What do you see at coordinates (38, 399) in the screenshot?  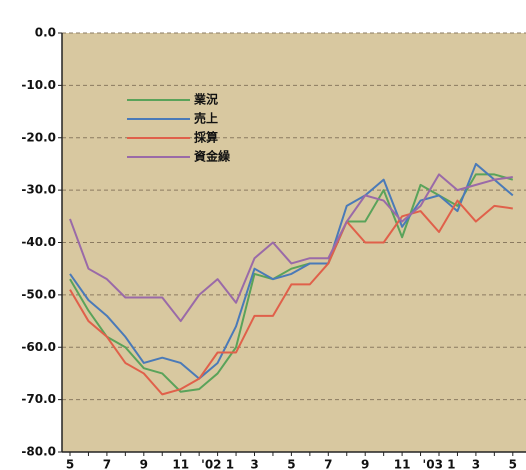 I see `y-tick-label: -70.0` at bounding box center [38, 399].